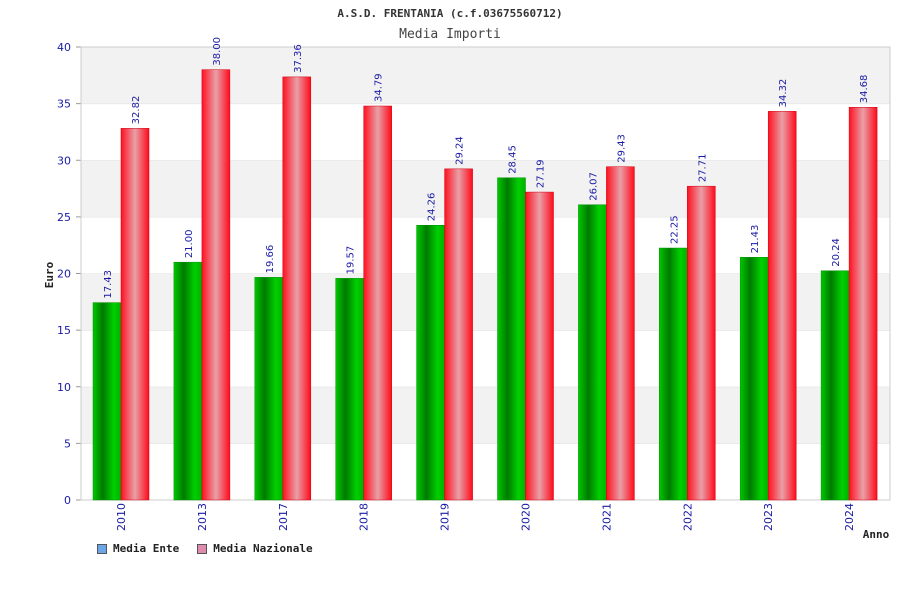  What do you see at coordinates (449, 13) in the screenshot?
I see `chart-title: A.S.D. FRENTANIA (c.f.03675560712)` at bounding box center [449, 13].